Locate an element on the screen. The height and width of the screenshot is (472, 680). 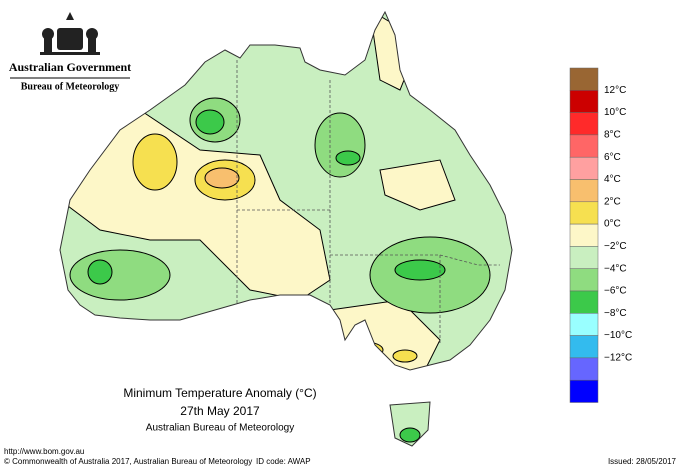
legend-label: −12°C is located at coordinates (618, 358).